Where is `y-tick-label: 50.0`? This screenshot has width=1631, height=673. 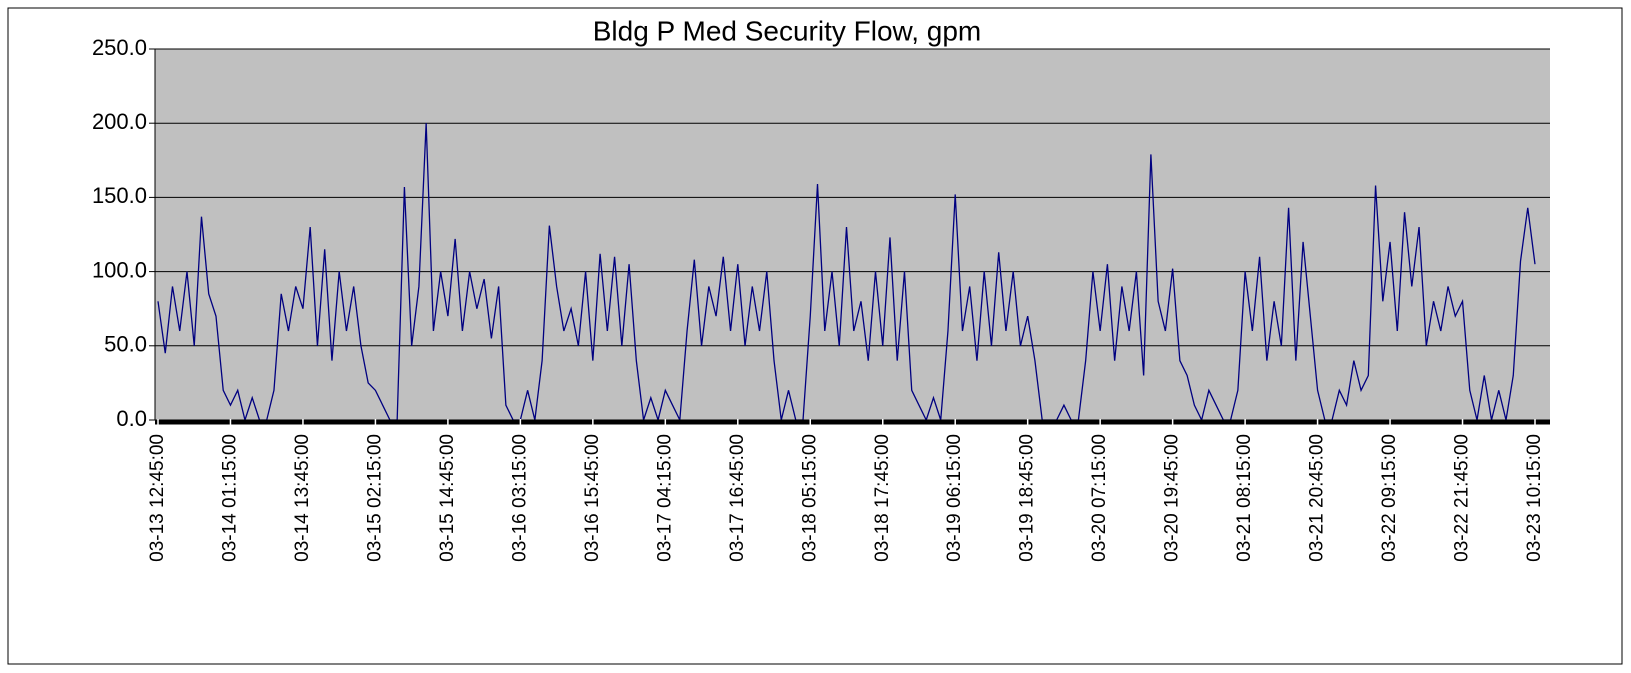
y-tick-label: 50.0 is located at coordinates (125, 344).